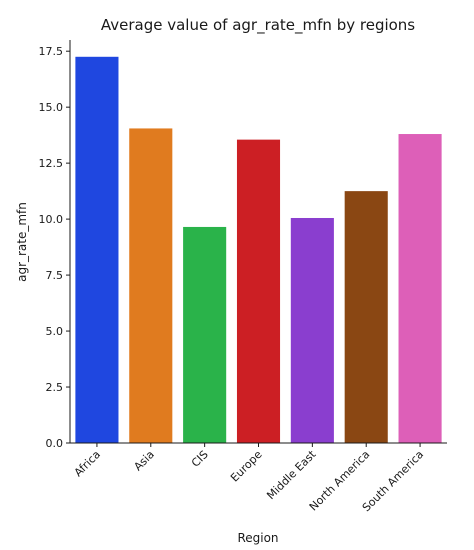 The width and height of the screenshot is (474, 550). I want to click on bar-asia, so click(151, 285).